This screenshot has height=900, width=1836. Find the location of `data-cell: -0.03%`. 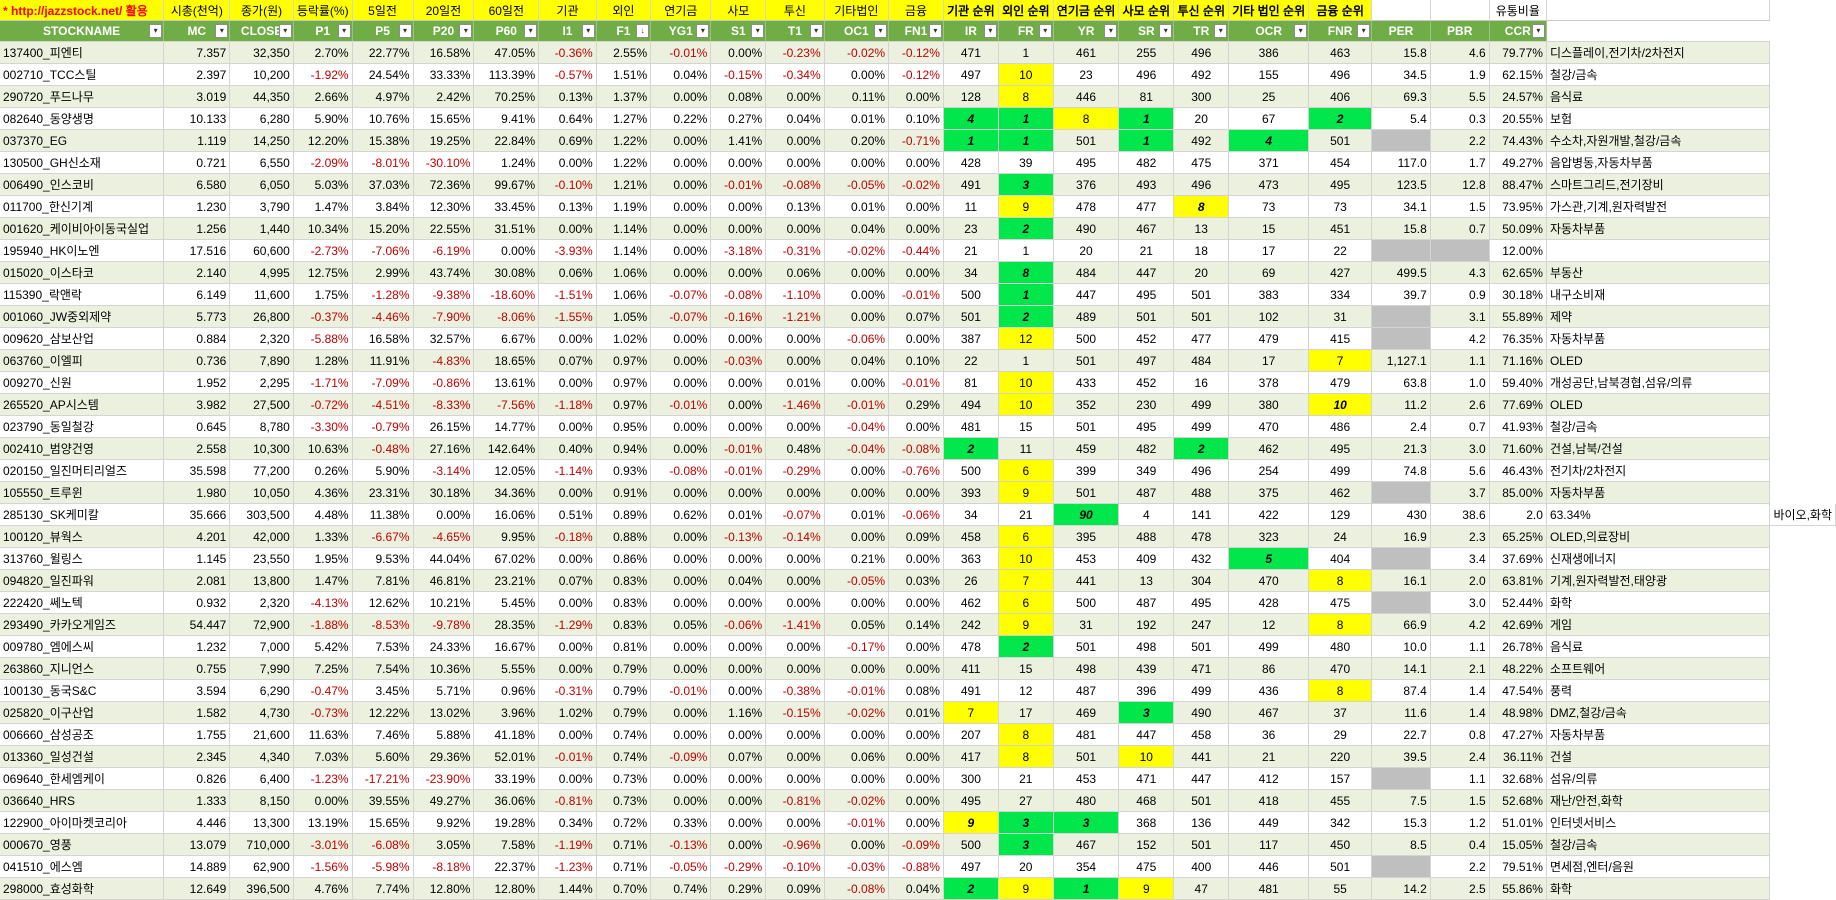

data-cell: -0.03% is located at coordinates (857, 866).